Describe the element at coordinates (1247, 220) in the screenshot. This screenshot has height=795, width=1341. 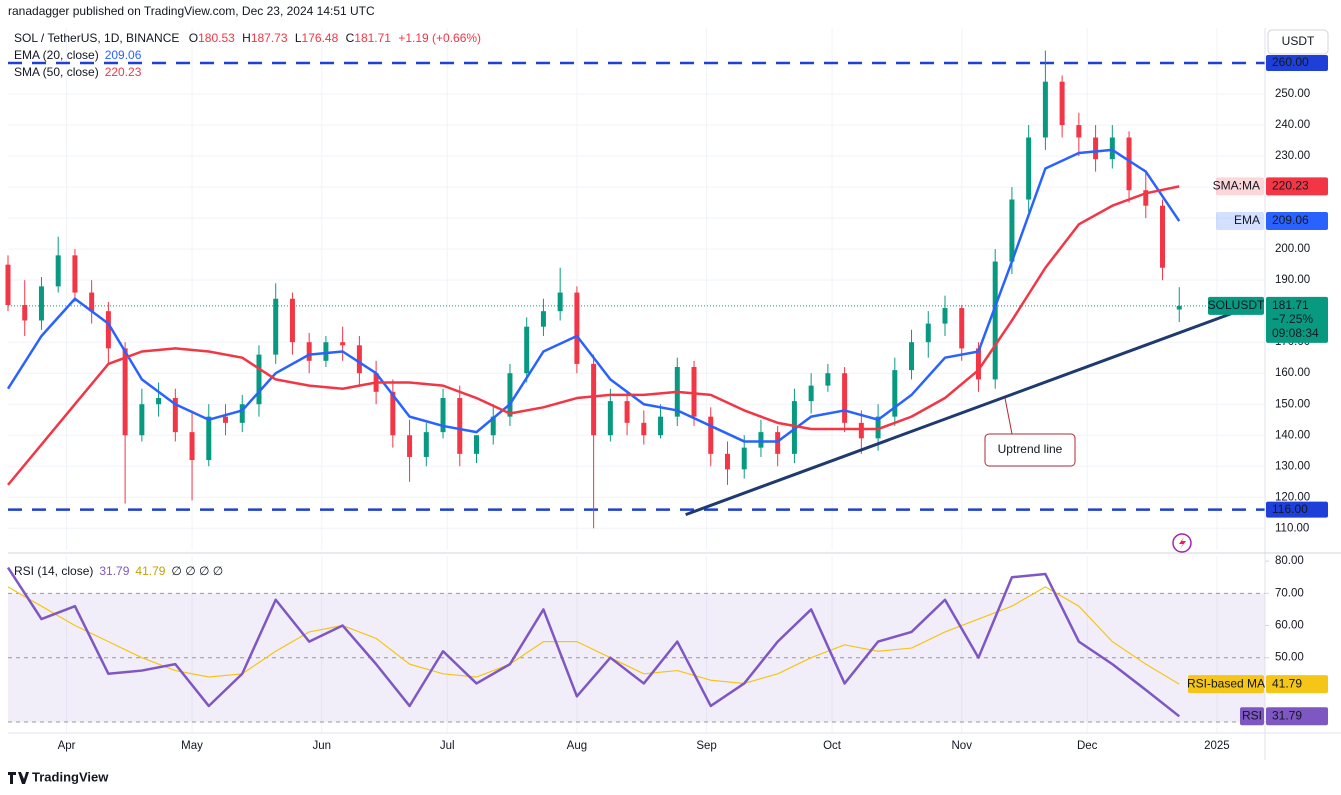
I see `ema-axis-name: EMA` at that location.